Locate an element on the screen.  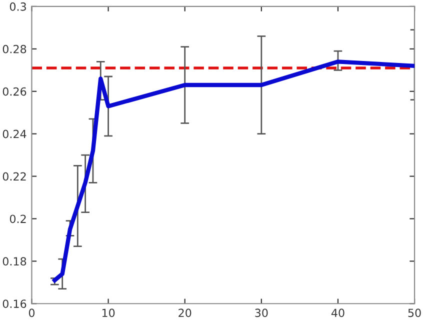
x-tick-label: 40 is located at coordinates (337, 313).